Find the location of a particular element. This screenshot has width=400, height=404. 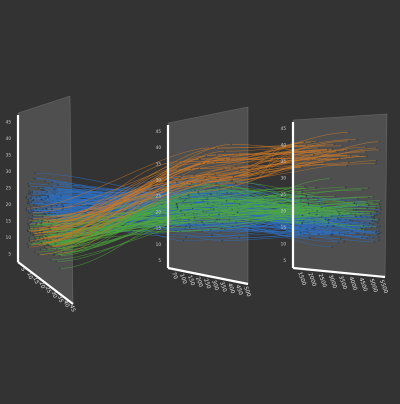

axis-2-value-label: 40 is located at coordinates (159, 147).